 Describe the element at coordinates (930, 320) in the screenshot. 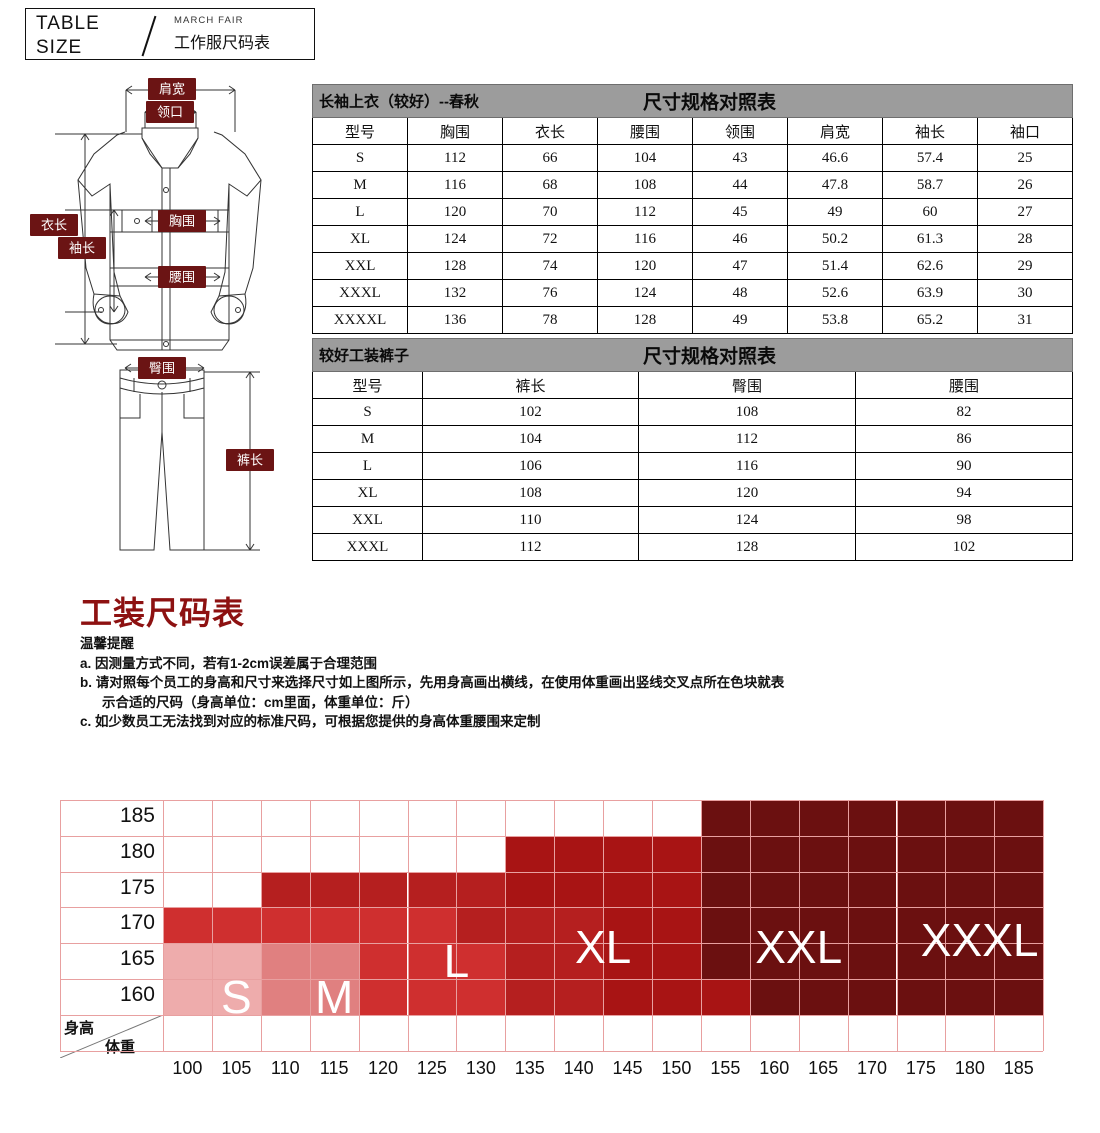

I see `table-cell: 65.2` at that location.